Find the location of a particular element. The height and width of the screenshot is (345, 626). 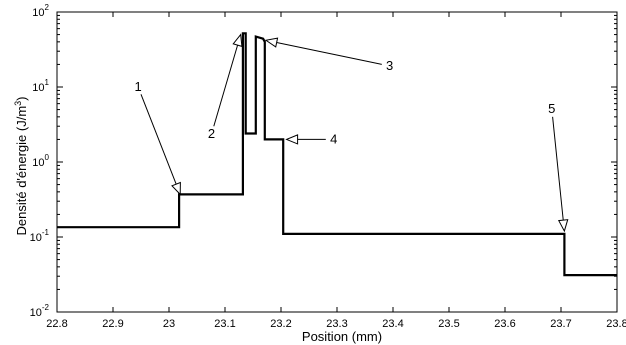

y-tick-label: 10⁰ is located at coordinates (40, 161).